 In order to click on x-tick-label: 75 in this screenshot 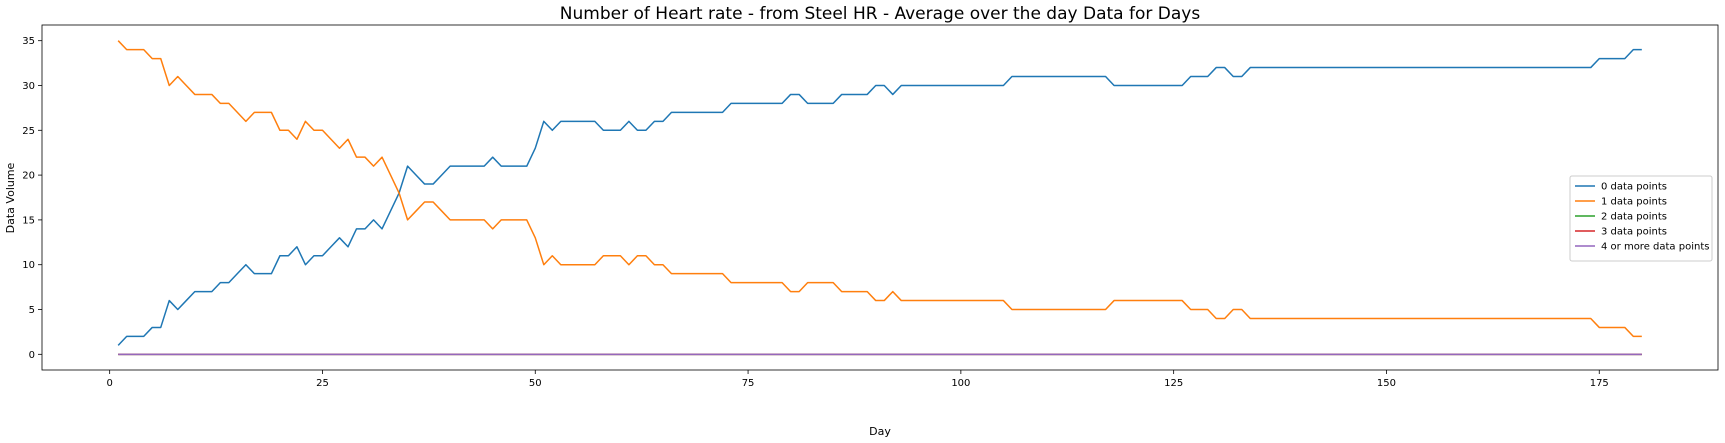, I will do `click(748, 383)`.